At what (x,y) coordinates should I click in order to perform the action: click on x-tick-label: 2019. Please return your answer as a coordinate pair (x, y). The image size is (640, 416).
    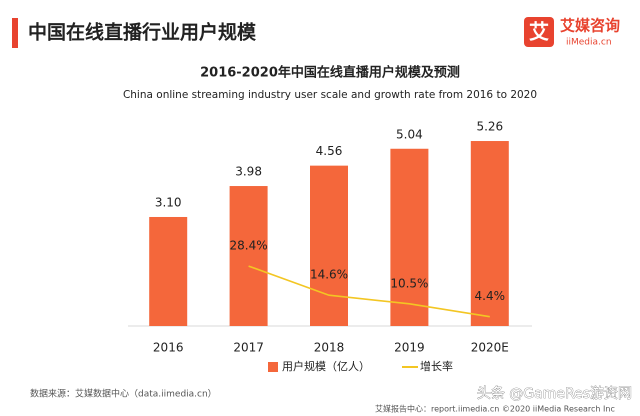
    Looking at the image, I should click on (409, 348).